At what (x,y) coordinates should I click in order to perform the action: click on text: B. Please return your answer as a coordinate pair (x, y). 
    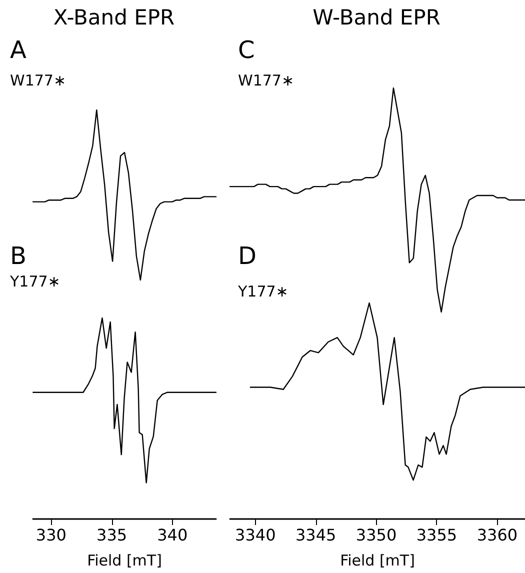
    Looking at the image, I should click on (18, 256).